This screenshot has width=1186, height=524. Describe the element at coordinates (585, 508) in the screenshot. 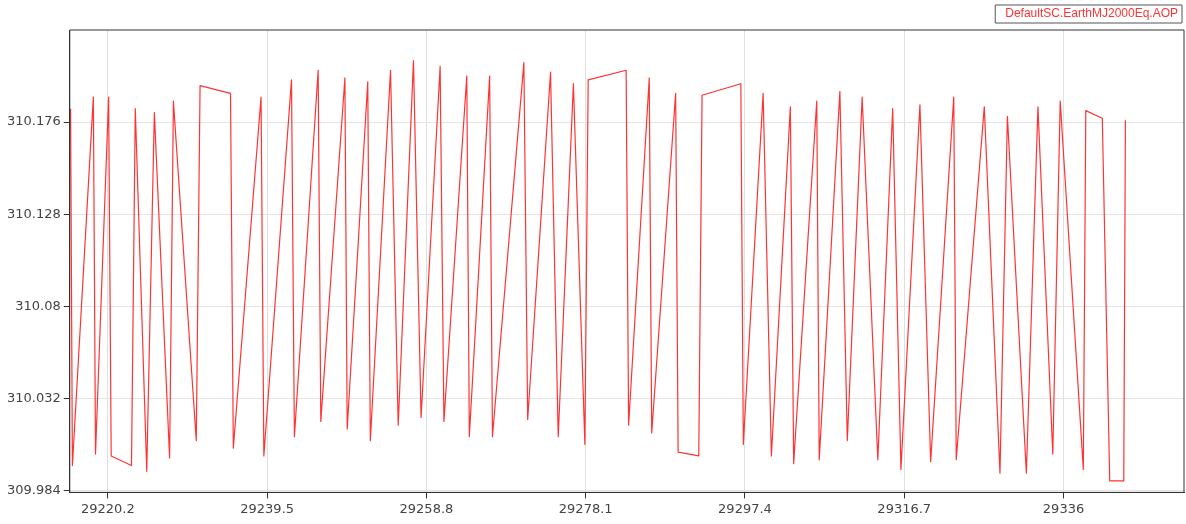

I see `x-tick-label: 29278.1` at that location.